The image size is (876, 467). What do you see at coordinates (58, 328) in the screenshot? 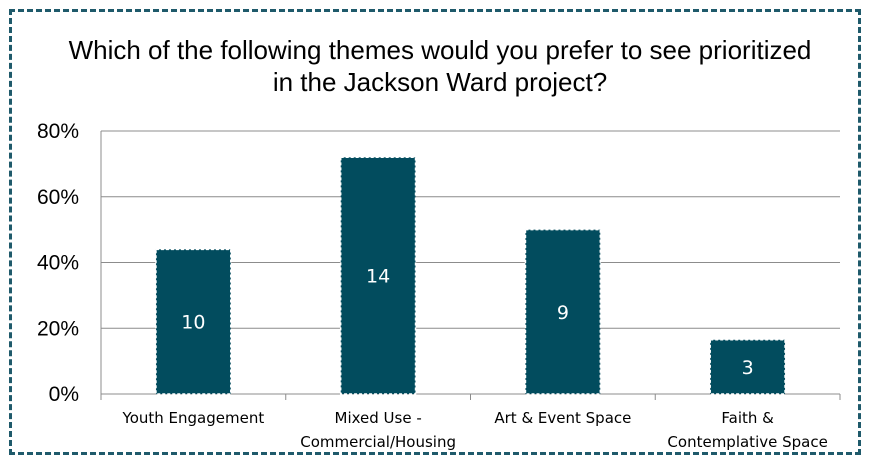
I see `y-tick-label: 20%` at bounding box center [58, 328].